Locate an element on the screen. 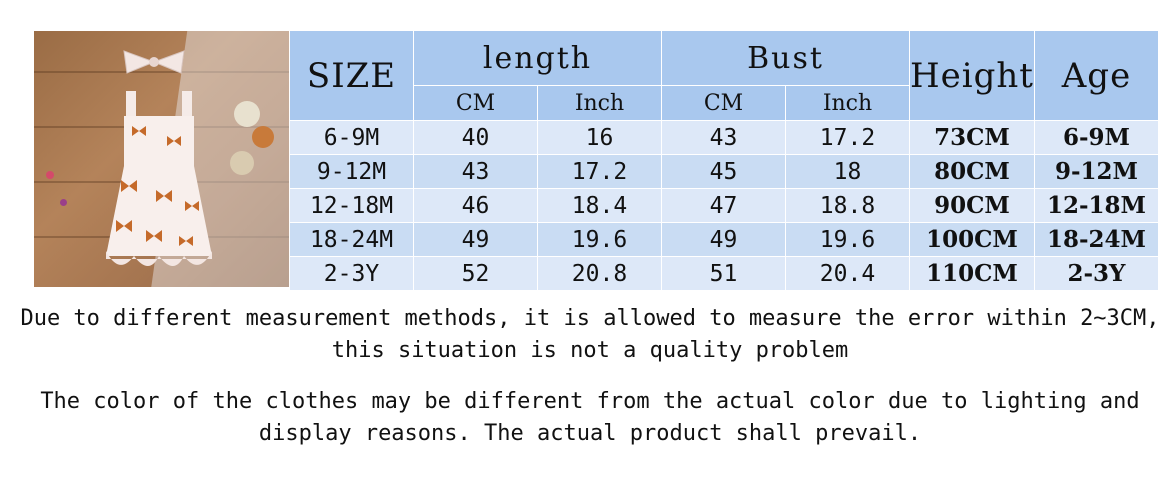 This screenshot has height=484, width=1173. cell-age: 6-9M is located at coordinates (1096, 137).